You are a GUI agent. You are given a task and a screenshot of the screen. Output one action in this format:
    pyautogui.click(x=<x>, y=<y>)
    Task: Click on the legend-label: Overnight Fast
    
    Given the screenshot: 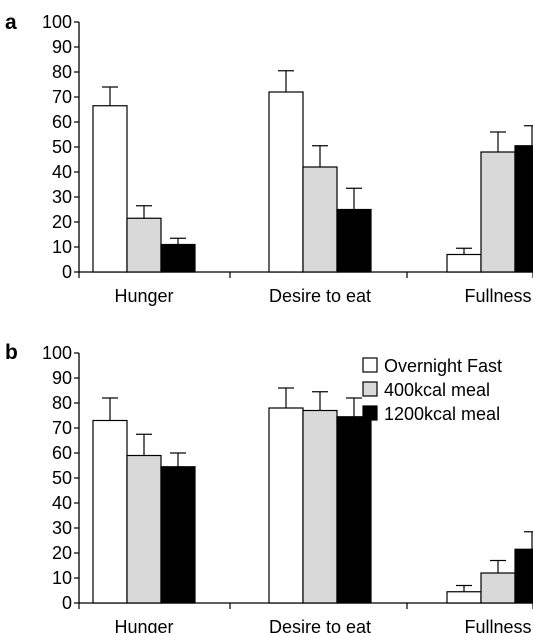 What is the action you would take?
    pyautogui.click(x=443, y=366)
    